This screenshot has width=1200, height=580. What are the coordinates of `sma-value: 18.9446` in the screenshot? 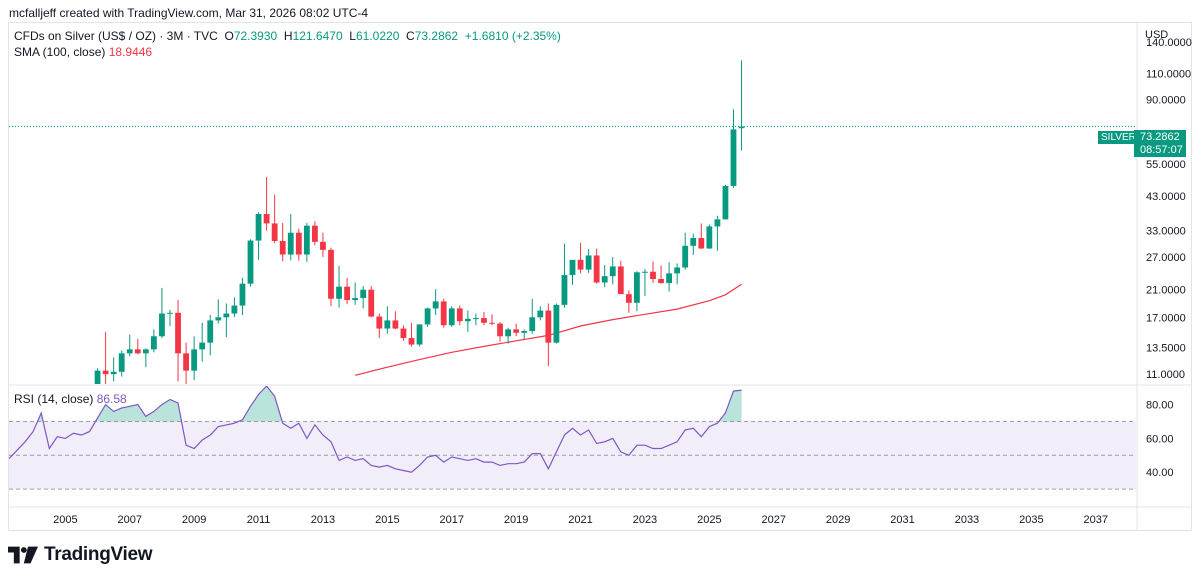 It's located at (130, 52).